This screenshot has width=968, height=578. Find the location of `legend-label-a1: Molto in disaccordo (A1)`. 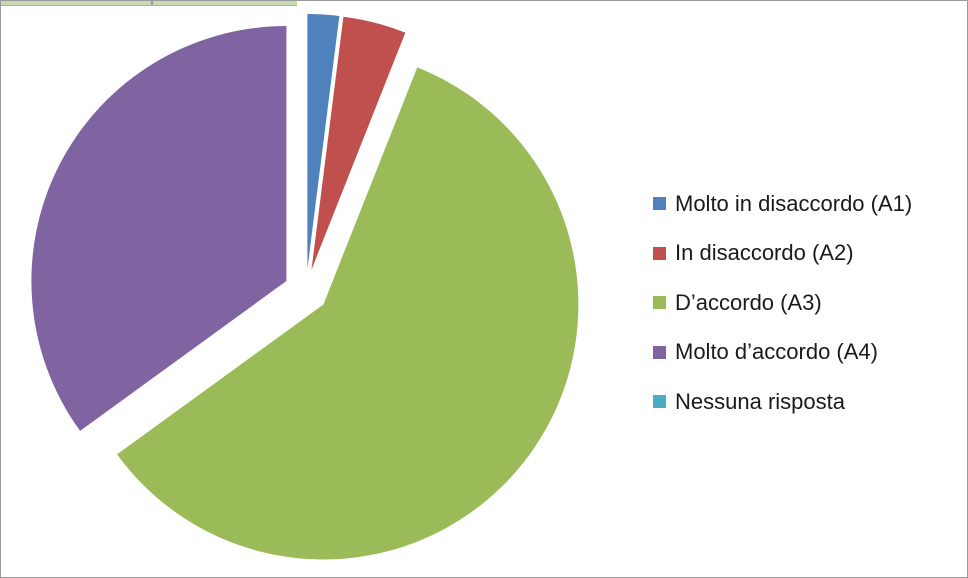

legend-label-a1: Molto in disaccordo (A1) is located at coordinates (793, 204).